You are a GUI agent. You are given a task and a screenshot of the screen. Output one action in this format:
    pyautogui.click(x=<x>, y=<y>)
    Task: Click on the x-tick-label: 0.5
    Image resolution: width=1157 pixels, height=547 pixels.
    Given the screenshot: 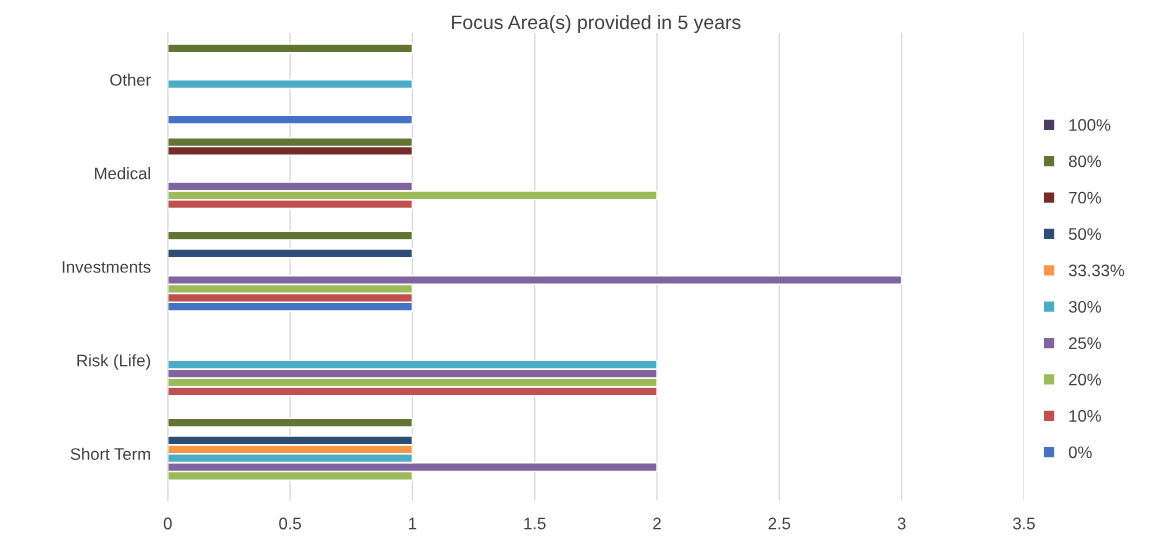 What is the action you would take?
    pyautogui.click(x=290, y=523)
    